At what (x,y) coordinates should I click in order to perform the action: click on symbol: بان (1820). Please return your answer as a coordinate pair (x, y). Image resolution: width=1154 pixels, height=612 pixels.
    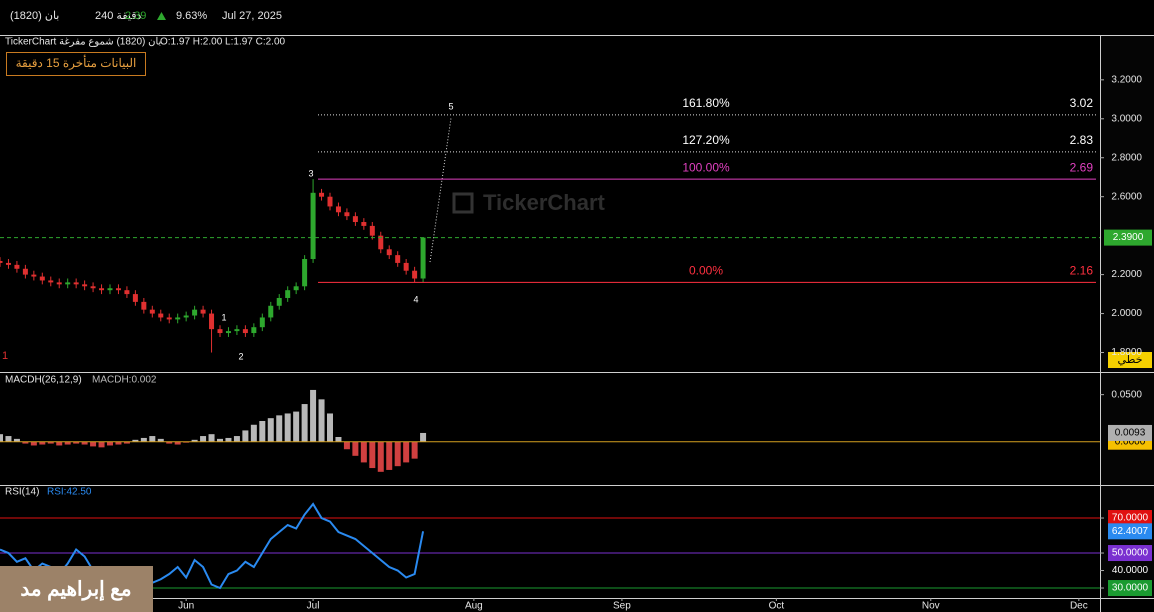
    Looking at the image, I should click on (34, 16).